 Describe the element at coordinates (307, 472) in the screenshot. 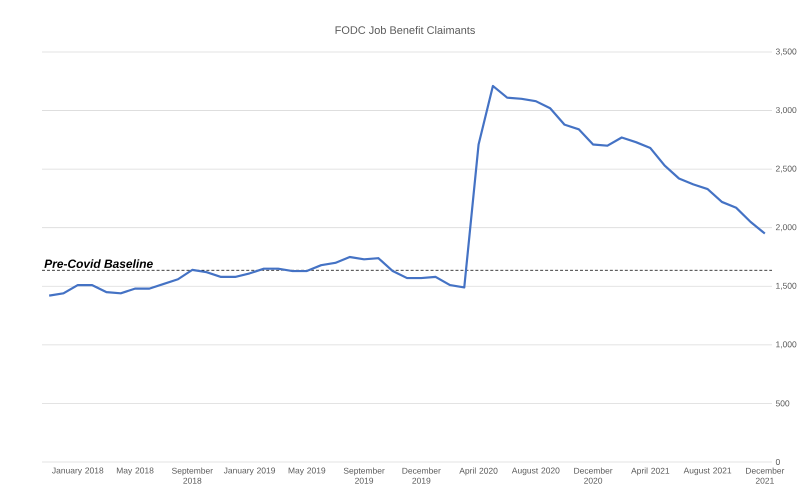

I see `x-tick-label: May 2019` at that location.